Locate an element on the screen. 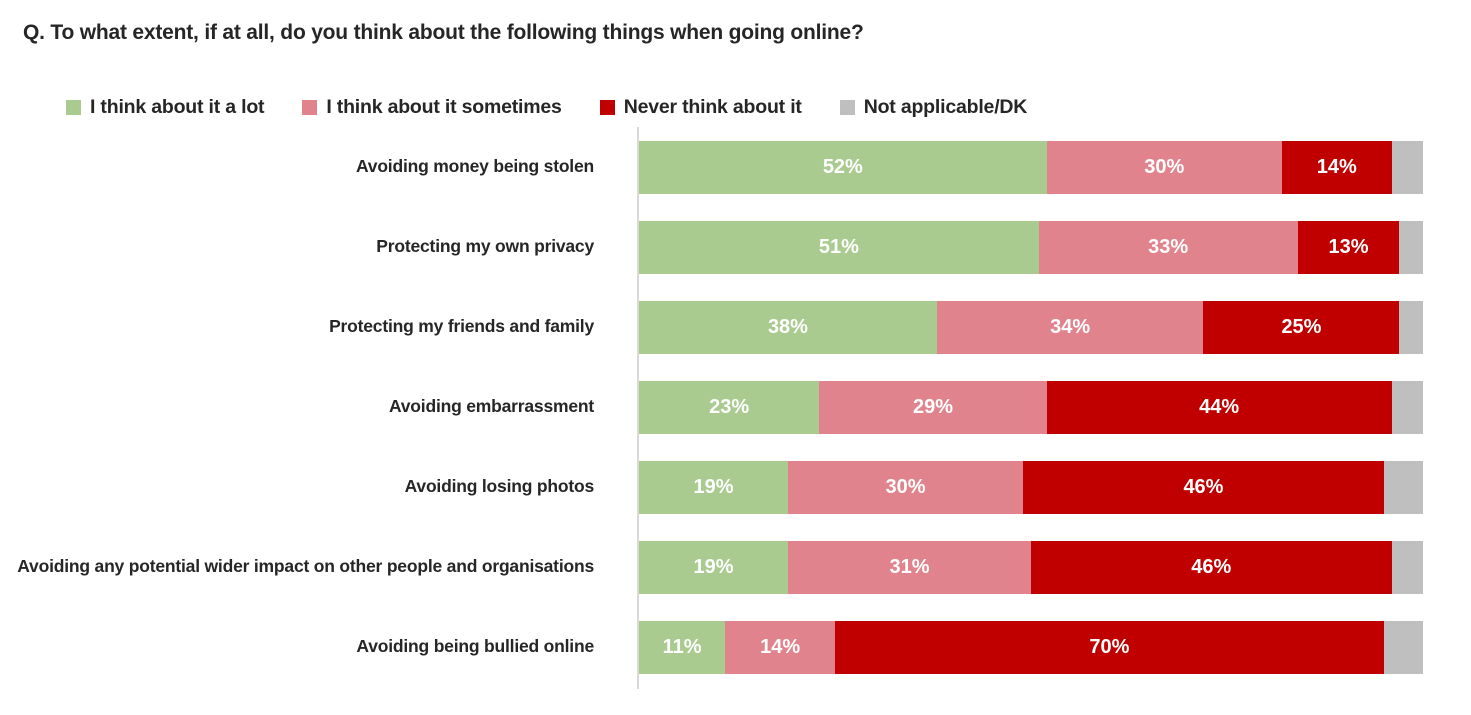 This screenshot has width=1471, height=715. legend-item: Never think about it is located at coordinates (700, 107).